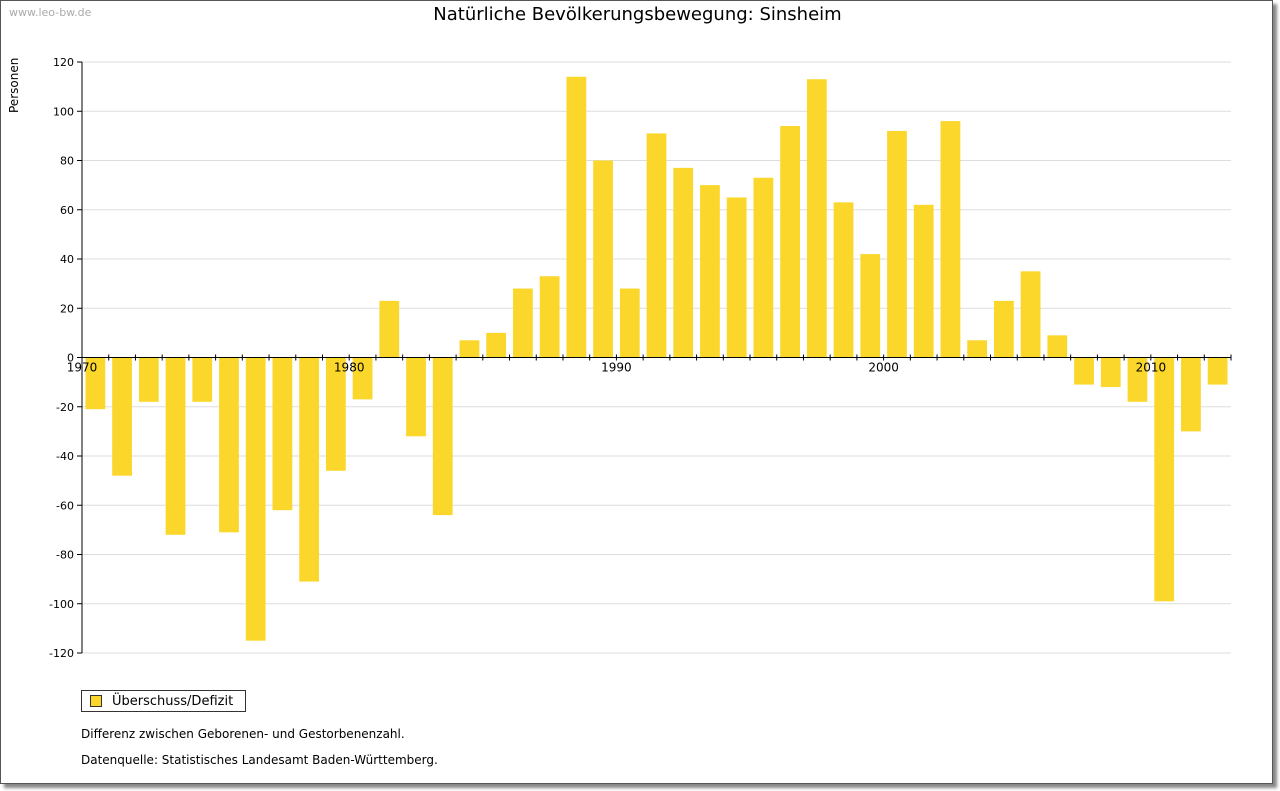 The height and width of the screenshot is (791, 1280). What do you see at coordinates (50, 12) in the screenshot?
I see `watermark: www.leo-bw.de` at bounding box center [50, 12].